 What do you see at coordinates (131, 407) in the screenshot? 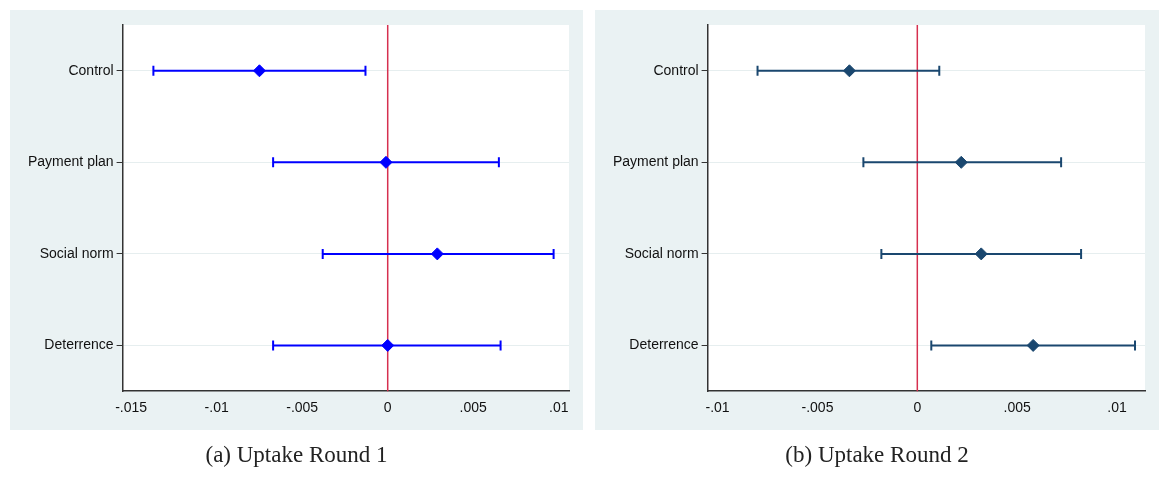
I see `x-tick-label: -.015` at bounding box center [131, 407].